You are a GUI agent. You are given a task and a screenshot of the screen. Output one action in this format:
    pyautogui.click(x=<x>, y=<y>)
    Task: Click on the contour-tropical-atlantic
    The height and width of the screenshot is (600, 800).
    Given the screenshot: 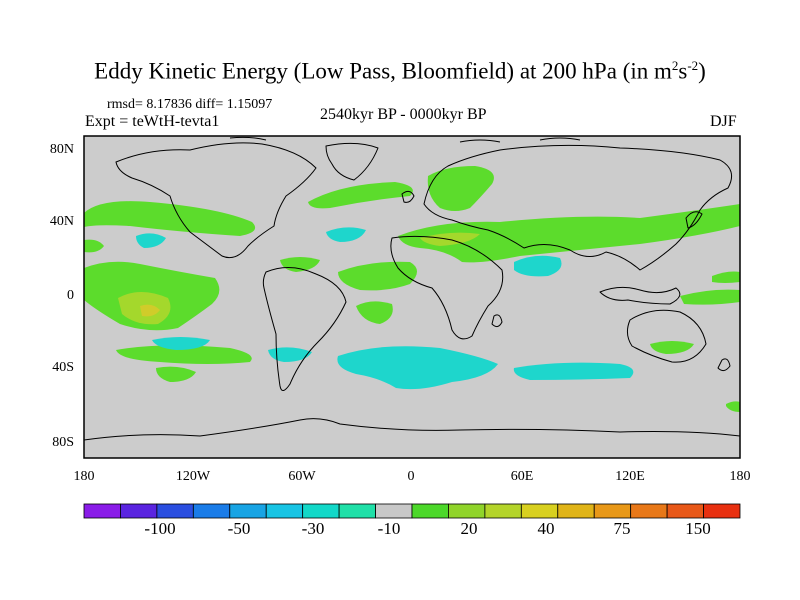 What is the action you would take?
    pyautogui.click(x=300, y=264)
    